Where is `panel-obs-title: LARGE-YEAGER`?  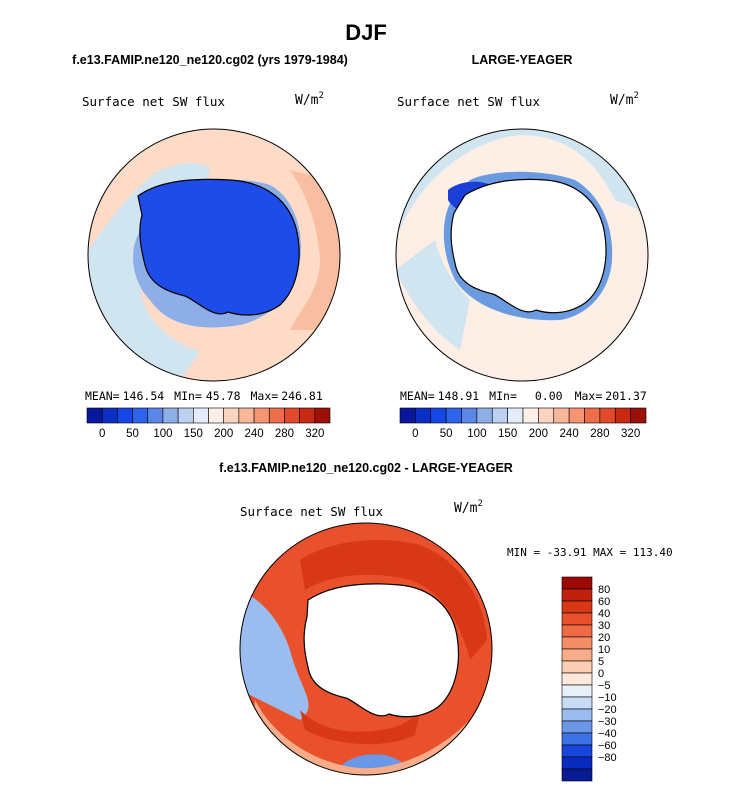
panel-obs-title: LARGE-YEAGER is located at coordinates (522, 60).